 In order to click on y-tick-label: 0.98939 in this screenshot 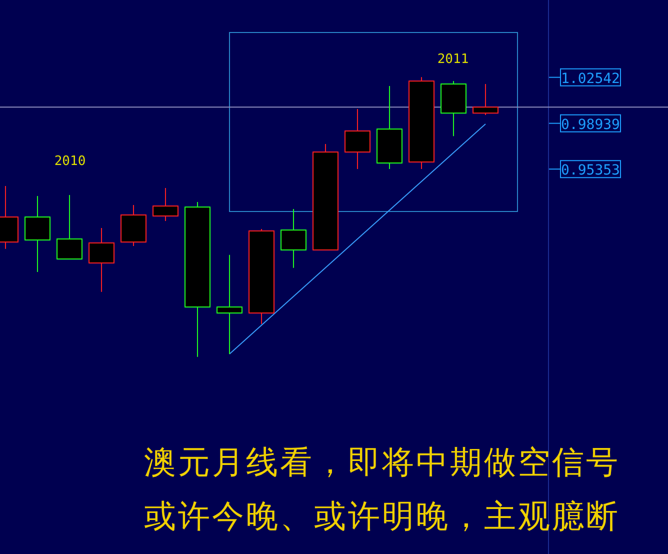, I will do `click(590, 124)`.